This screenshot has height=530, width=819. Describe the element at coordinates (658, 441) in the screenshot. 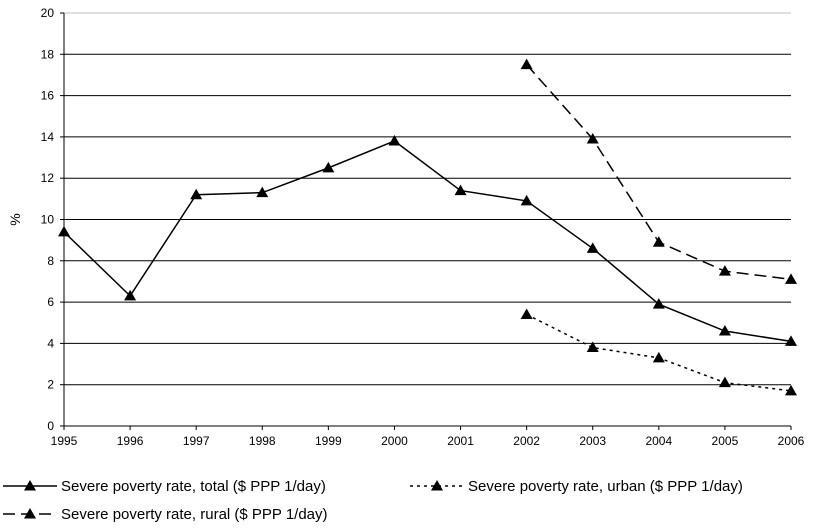

I see `x-tick-label: 2004` at that location.